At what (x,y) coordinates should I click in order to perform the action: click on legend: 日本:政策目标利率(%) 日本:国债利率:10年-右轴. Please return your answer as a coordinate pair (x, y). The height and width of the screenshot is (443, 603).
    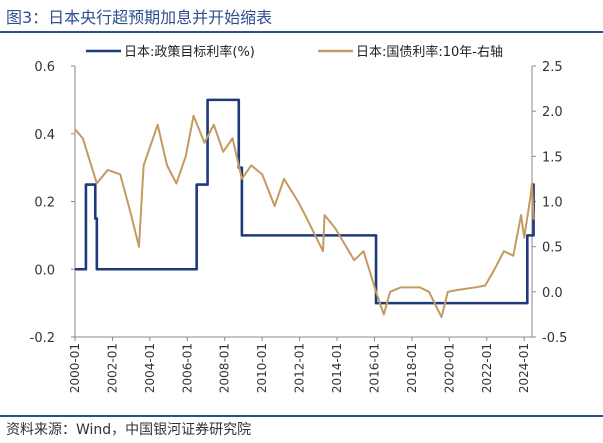
    Looking at the image, I should click on (294, 52).